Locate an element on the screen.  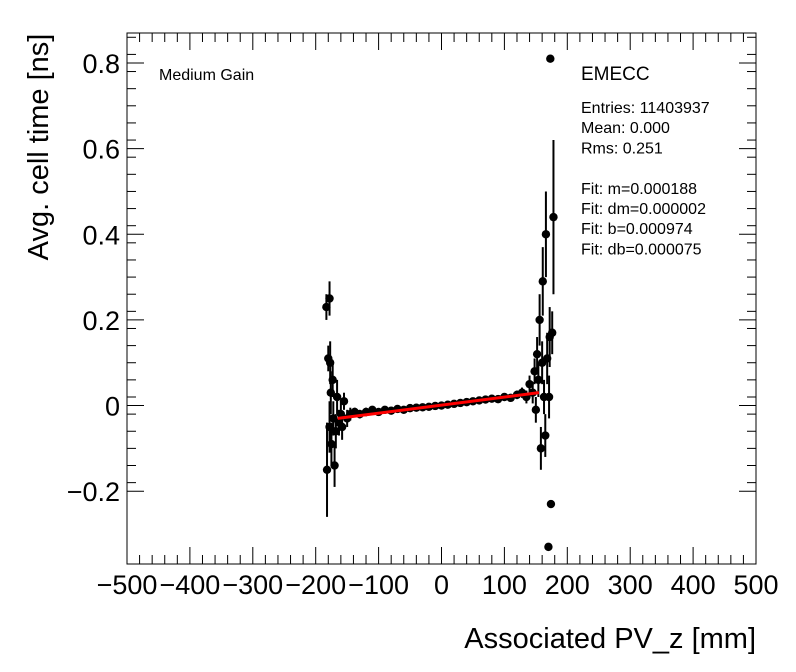
y-axis-label: Avg. cell time [ns] is located at coordinates (39, 147).